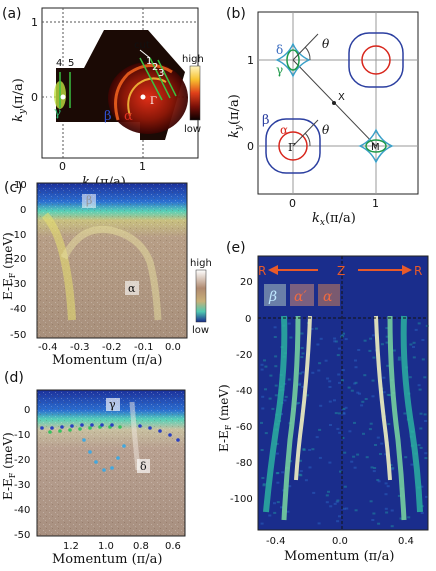 This screenshot has width=436, height=571. Describe the element at coordinates (143, 466) in the screenshot. I see `panel-d-label-delta-box` at that location.